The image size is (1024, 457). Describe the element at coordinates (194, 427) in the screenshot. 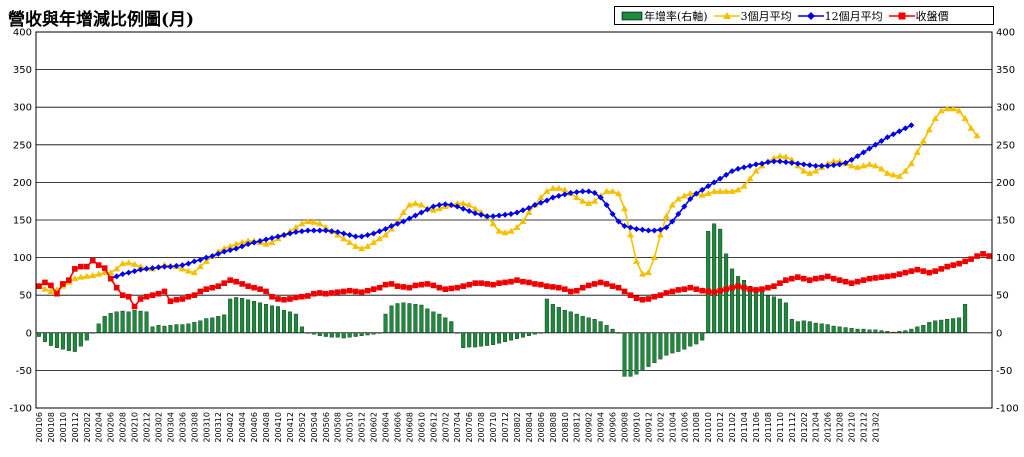

I see `x-tick-label: 200308` at that location.